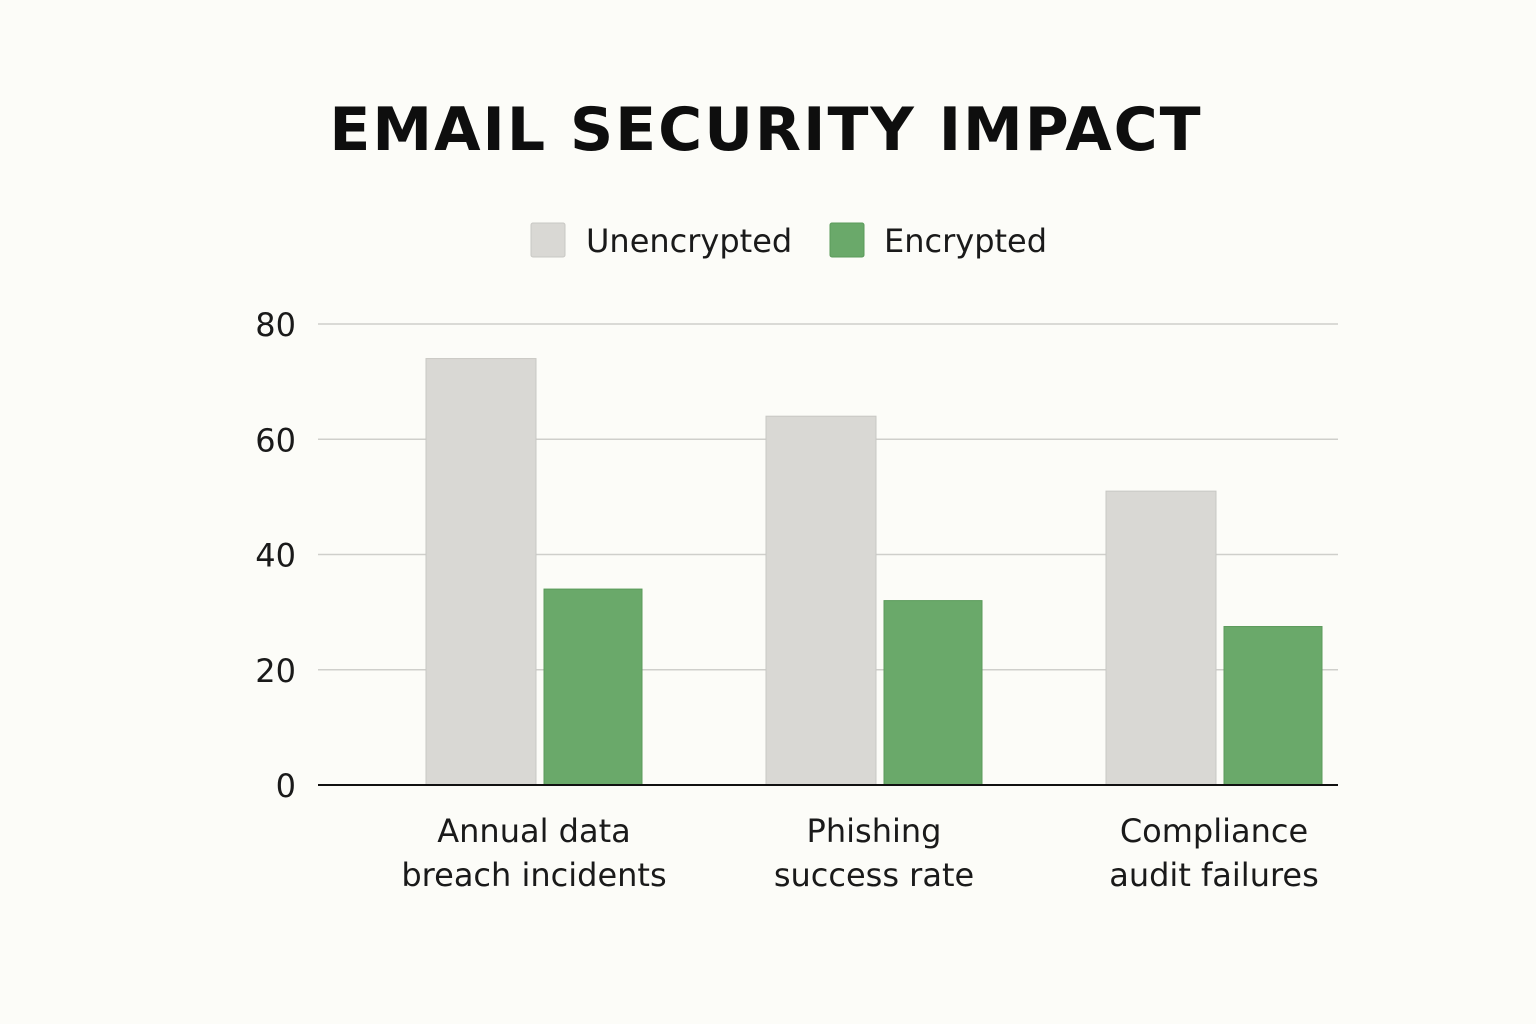  Describe the element at coordinates (286, 786) in the screenshot. I see `y-tick-label: 0` at that location.